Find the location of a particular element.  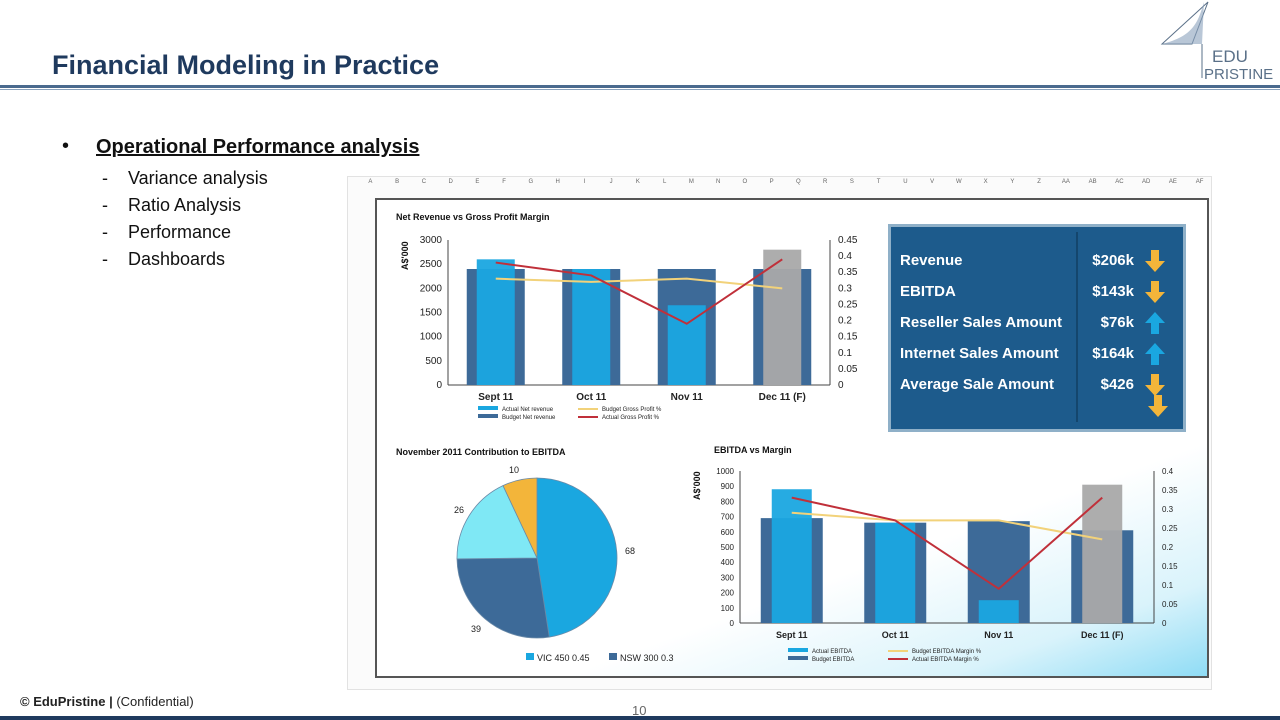

y-tick-label: 400 is located at coordinates (728, 562).